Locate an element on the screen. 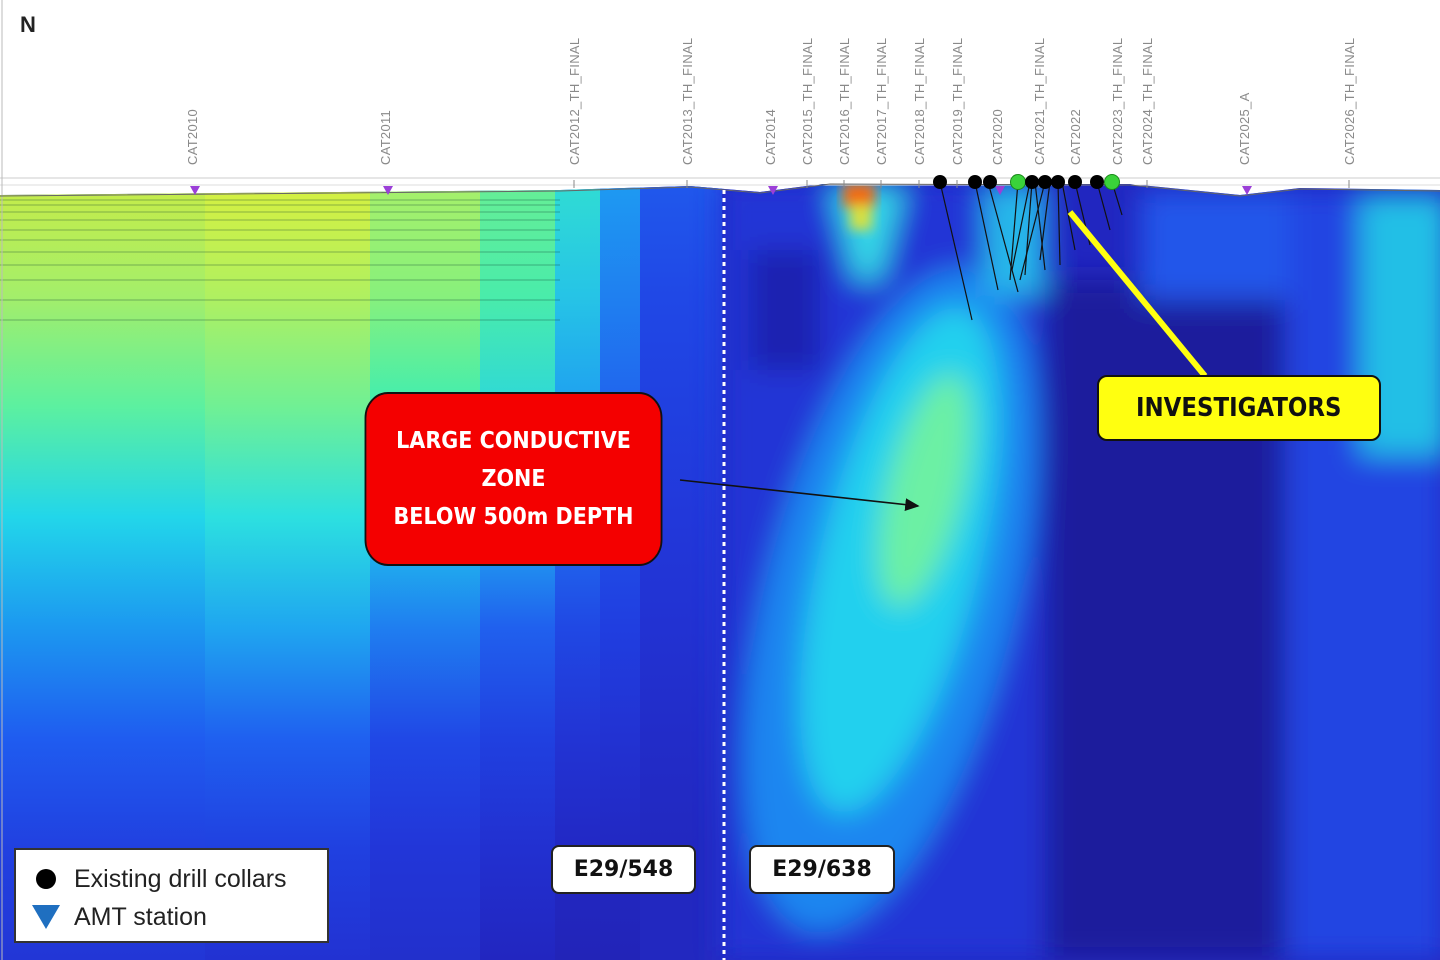 The image size is (1440, 960). legend-label: Existing drill collars is located at coordinates (180, 878).